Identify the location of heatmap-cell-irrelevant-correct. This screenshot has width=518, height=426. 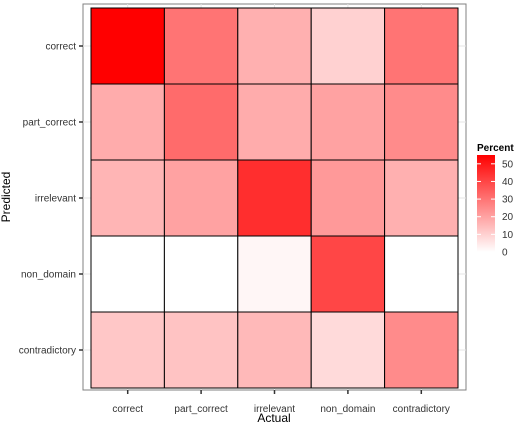
(127, 198).